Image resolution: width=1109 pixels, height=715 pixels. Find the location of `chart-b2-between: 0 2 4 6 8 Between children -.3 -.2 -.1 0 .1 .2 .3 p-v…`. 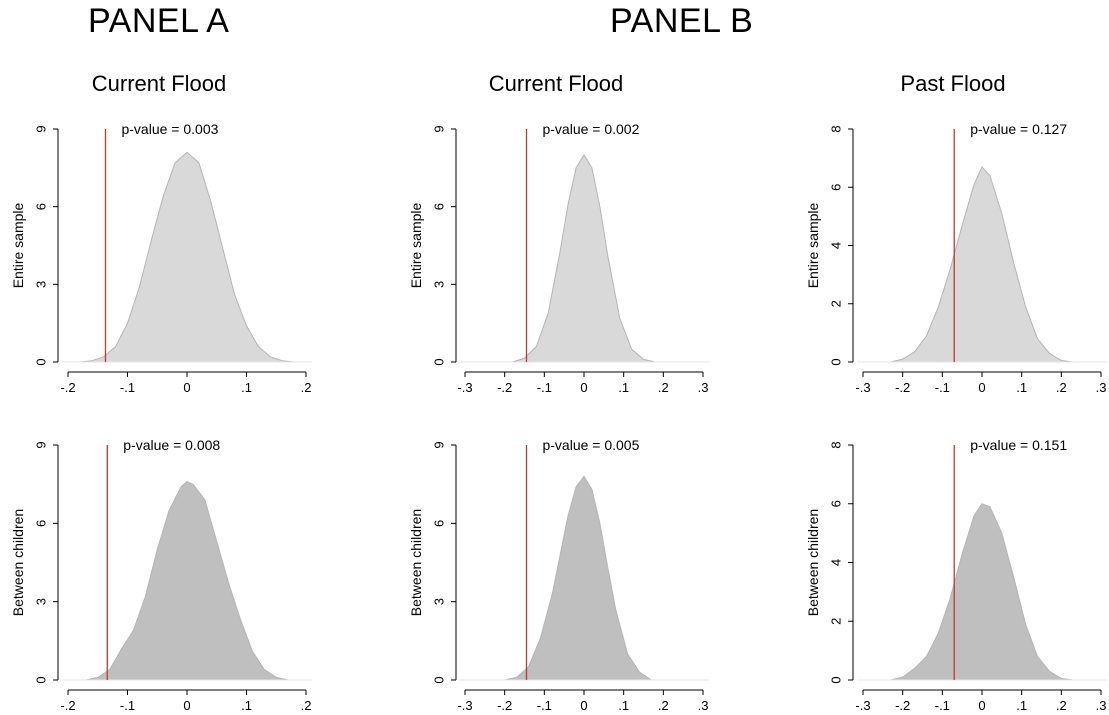

chart-b2-between: 0 2 4 6 8 Between children -.3 -.2 -.1 0 .1 .2 .3 p-v… is located at coordinates (956, 575).